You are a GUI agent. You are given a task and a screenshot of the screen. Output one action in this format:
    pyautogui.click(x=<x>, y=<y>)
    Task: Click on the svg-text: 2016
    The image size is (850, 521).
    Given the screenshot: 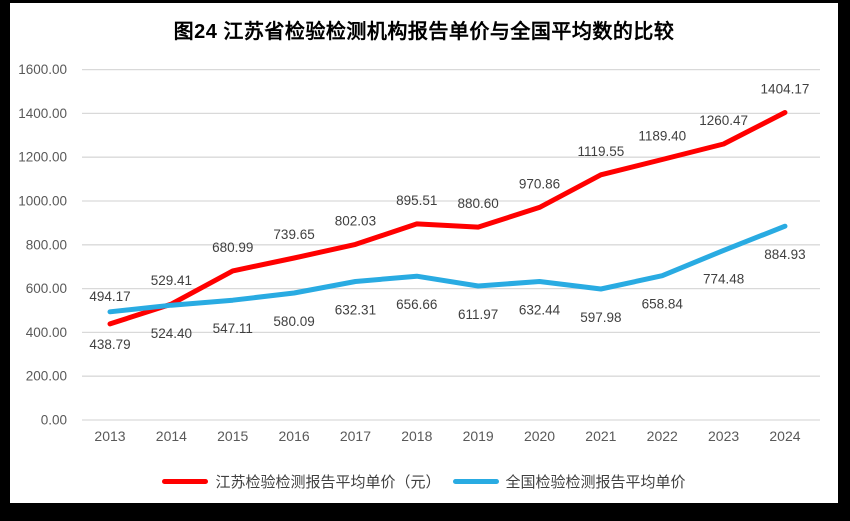 What is the action you would take?
    pyautogui.click(x=294, y=436)
    